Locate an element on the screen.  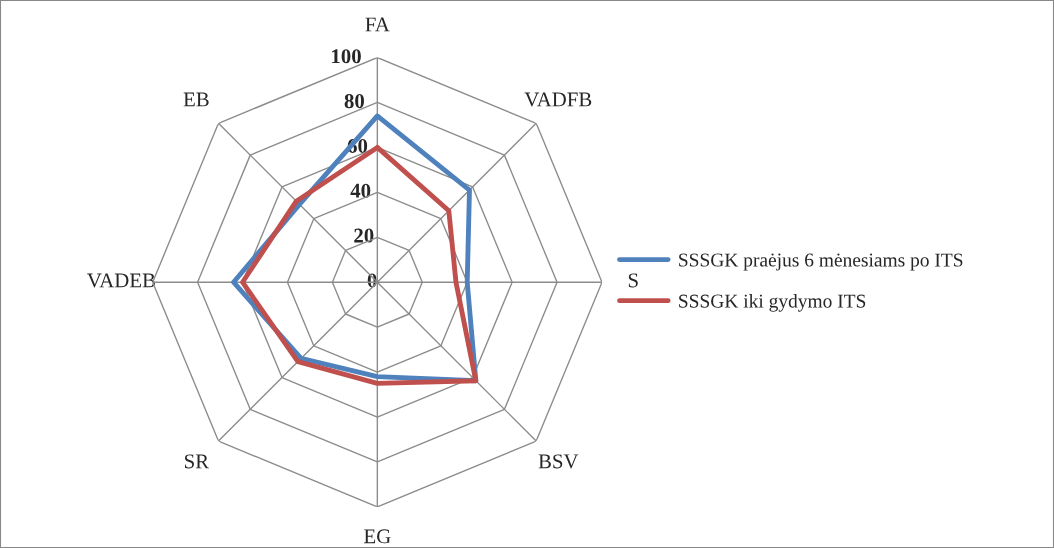
spoke-label: S is located at coordinates (633, 280).